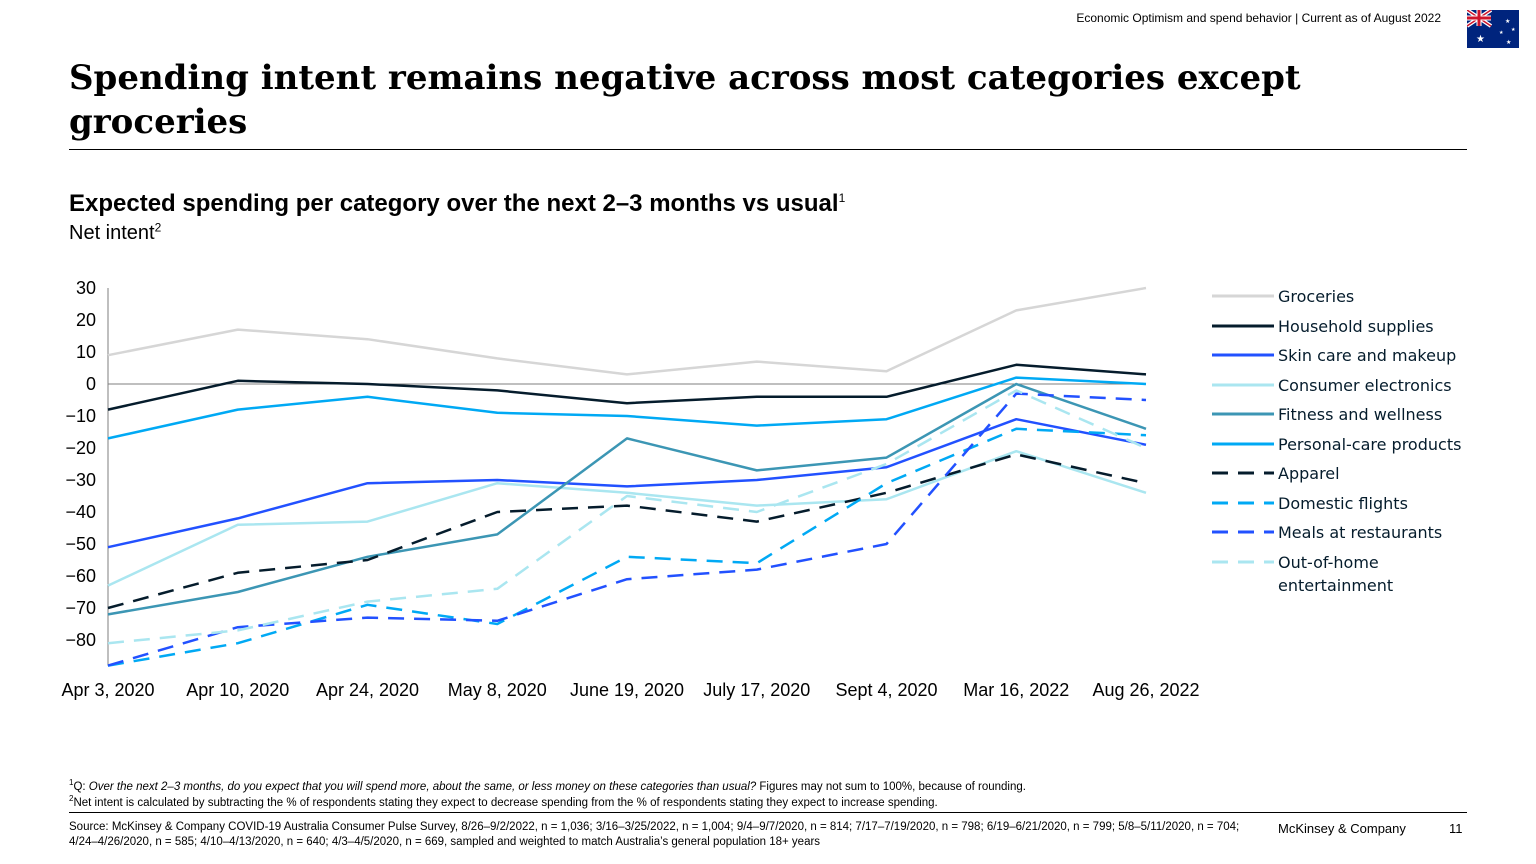 The image size is (1536, 864). Describe the element at coordinates (80, 480) in the screenshot. I see `y-tick-label: −30` at that location.